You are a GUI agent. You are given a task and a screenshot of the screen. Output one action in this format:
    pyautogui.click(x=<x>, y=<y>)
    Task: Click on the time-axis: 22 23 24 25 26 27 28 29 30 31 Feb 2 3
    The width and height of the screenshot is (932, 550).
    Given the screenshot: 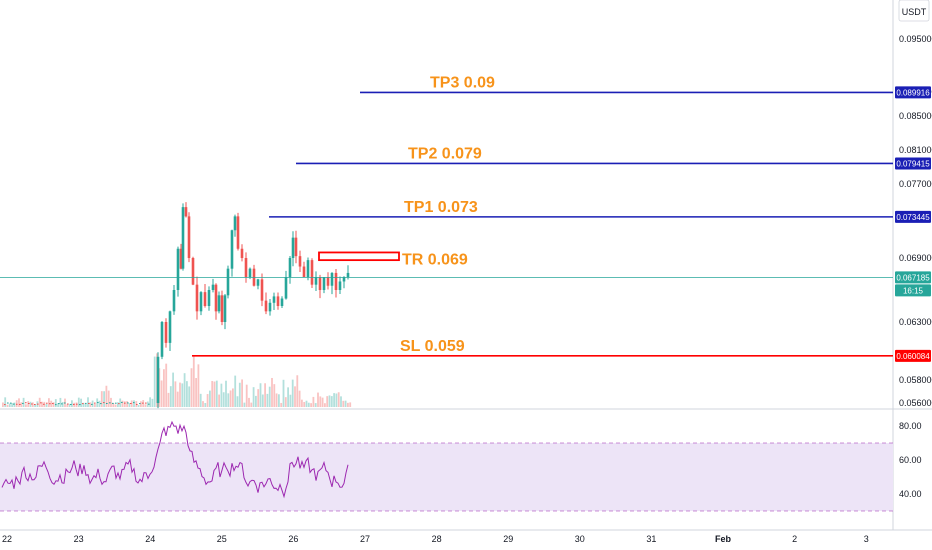 What is the action you would take?
    pyautogui.click(x=435, y=539)
    